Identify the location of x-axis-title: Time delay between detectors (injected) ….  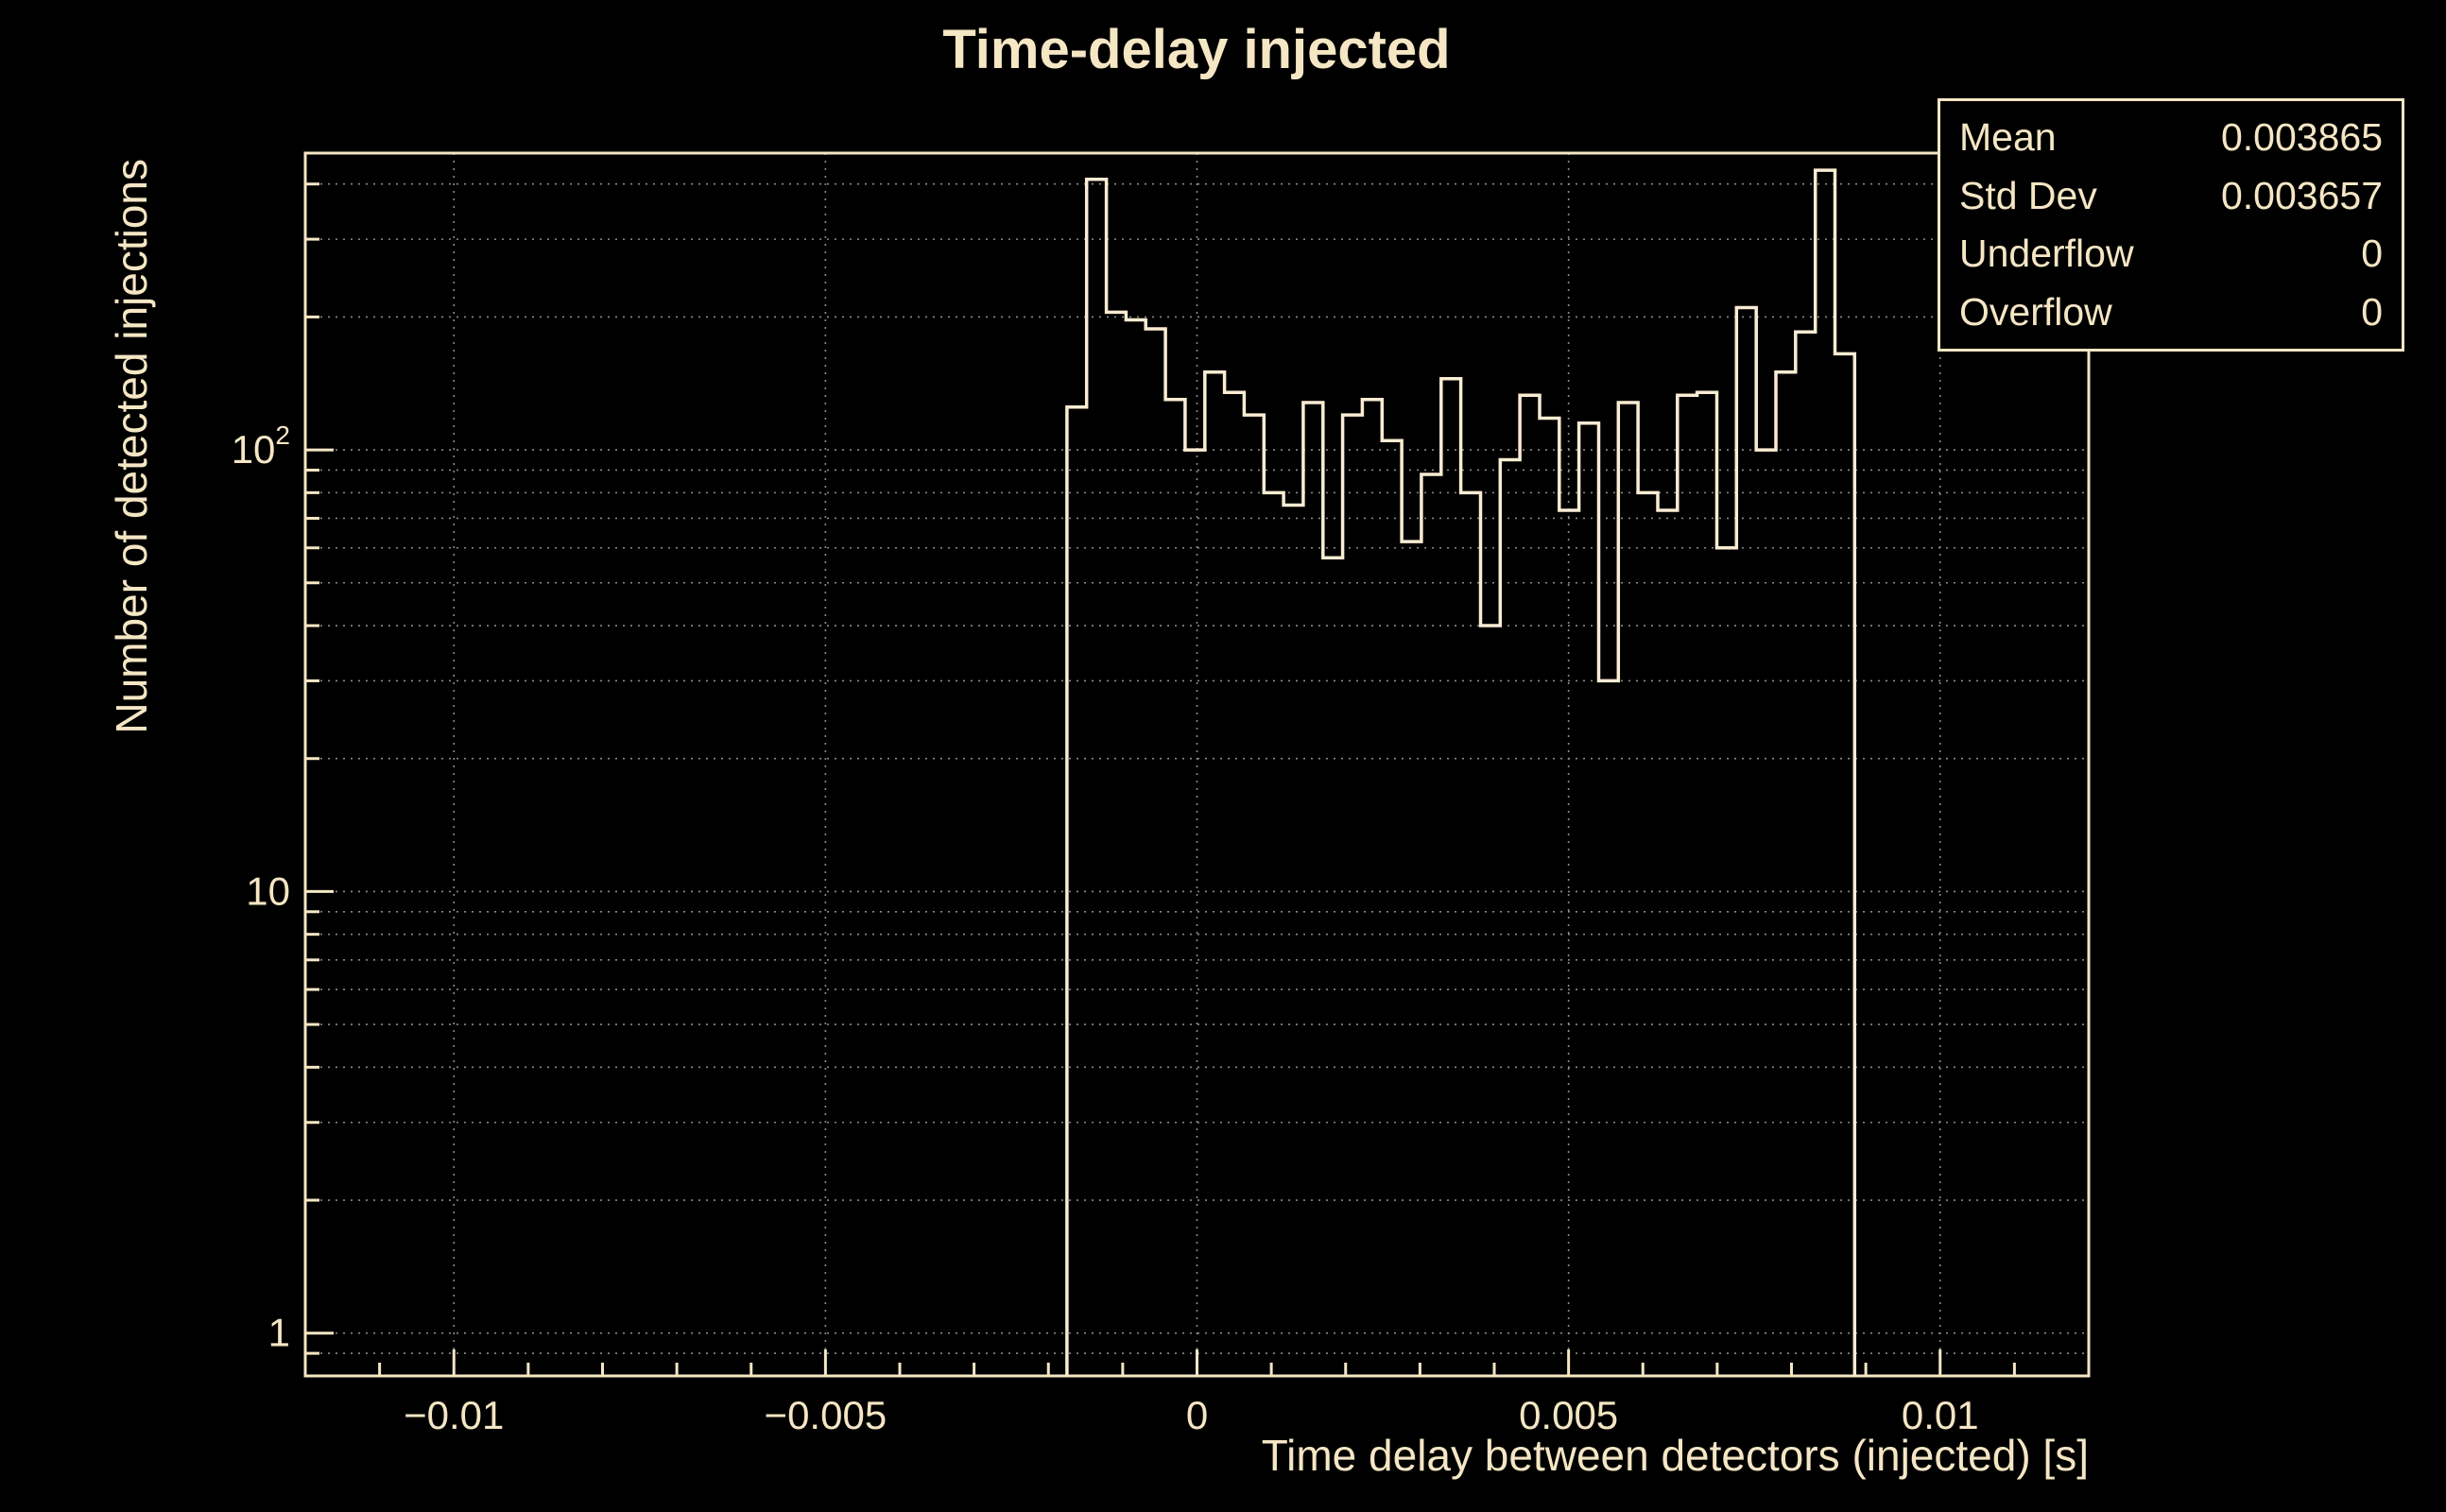
(1675, 1455).